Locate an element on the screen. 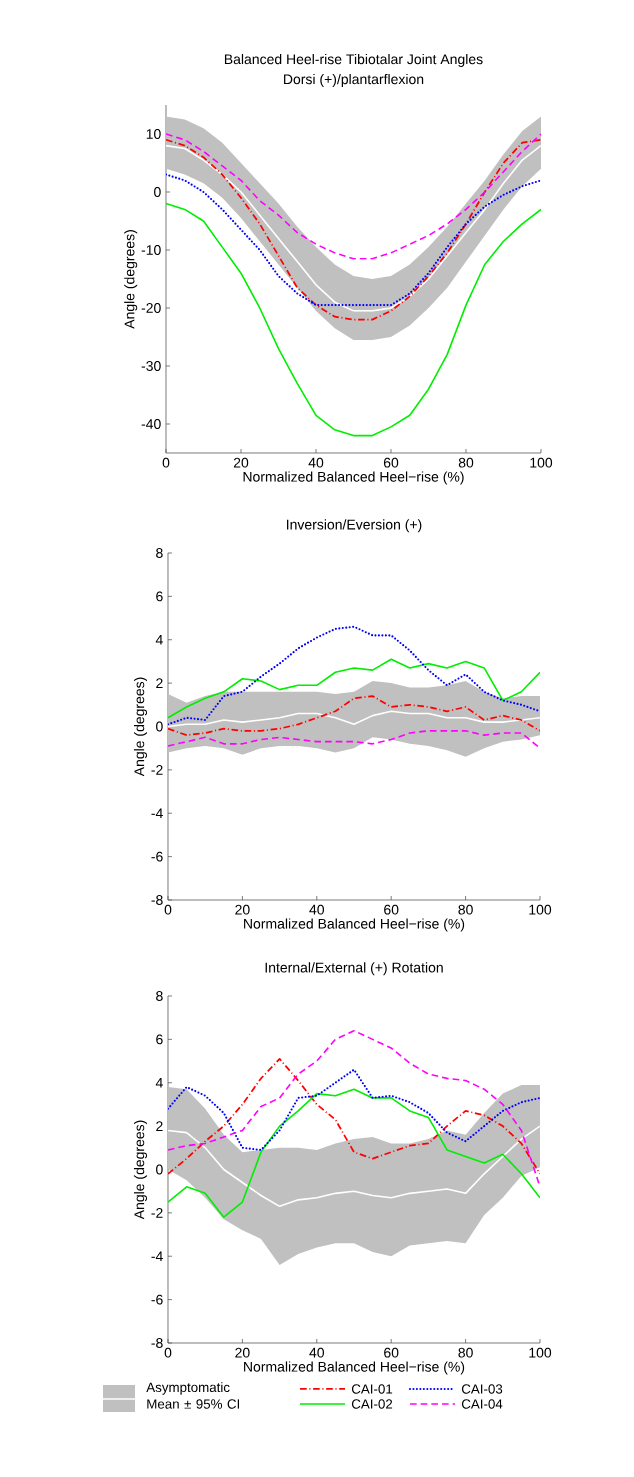 Image resolution: width=634 pixels, height=1477 pixels. y-tick-label: -30 is located at coordinates (151, 366).